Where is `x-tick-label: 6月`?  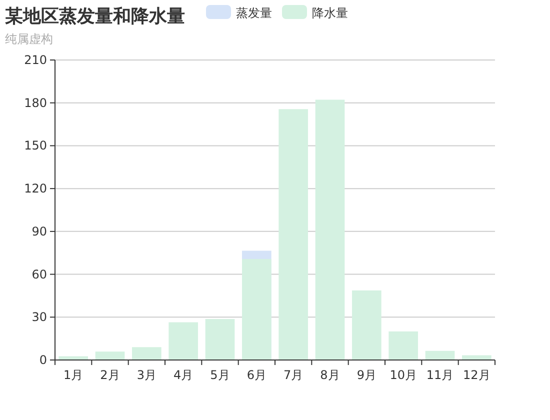
x-tick-label: 6月 is located at coordinates (256, 375).